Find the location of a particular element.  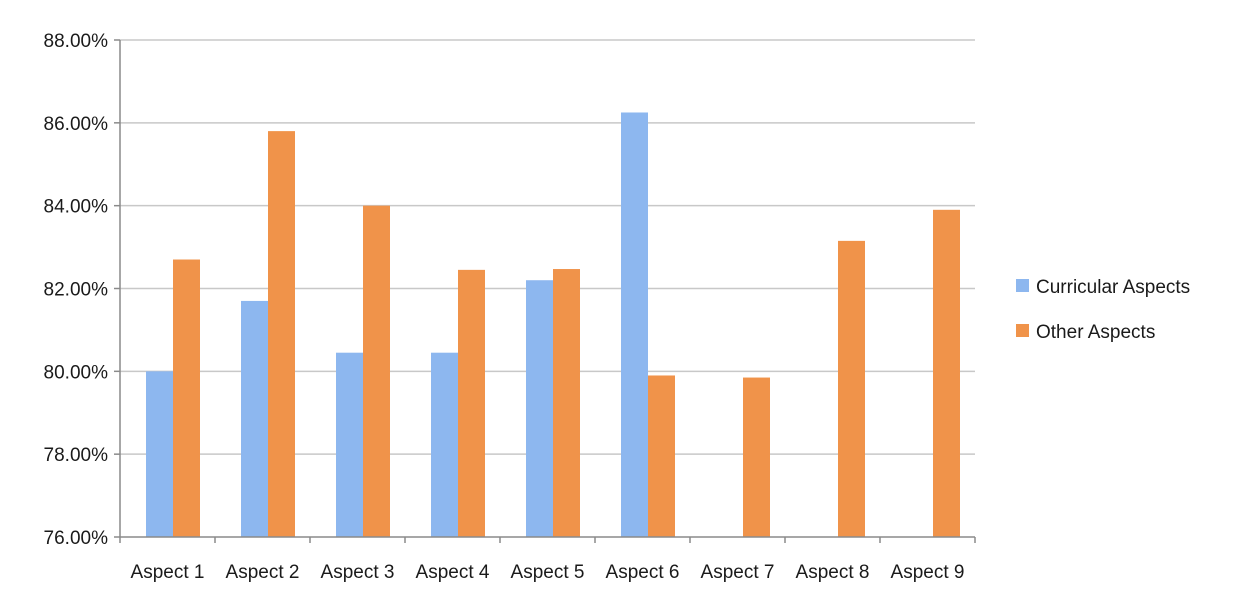

x-category-label: Aspect 1 is located at coordinates (168, 572).